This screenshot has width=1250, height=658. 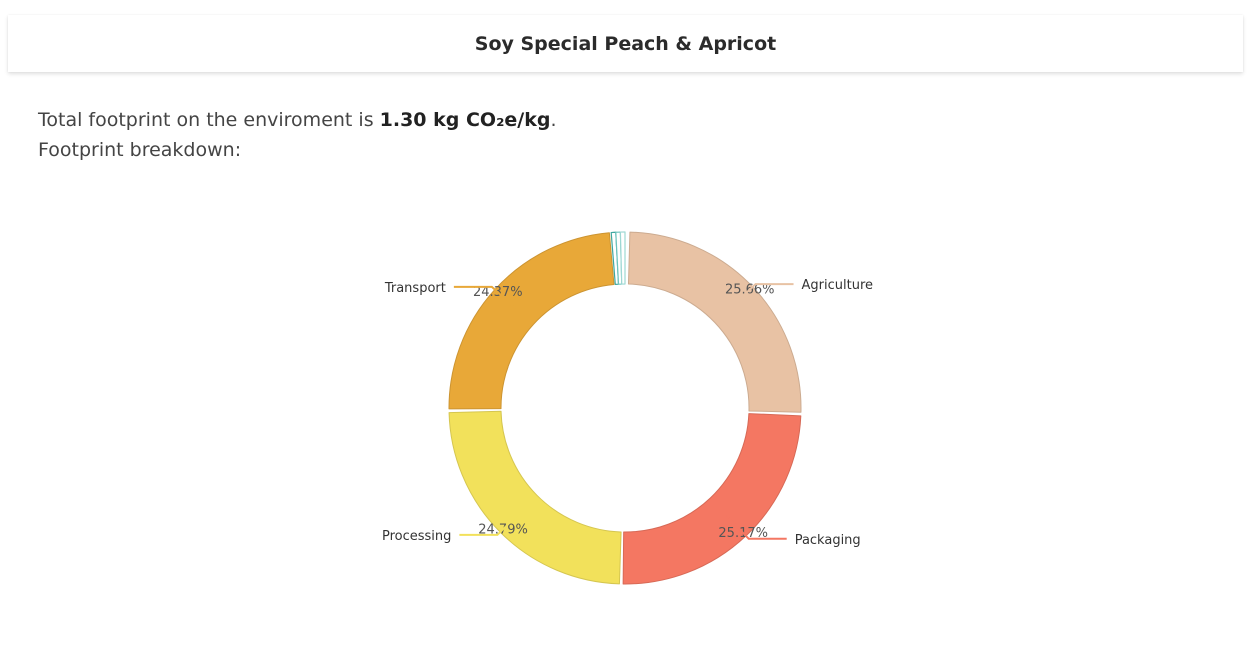 What do you see at coordinates (762, 295) in the screenshot?
I see `leader-line-agriculture` at bounding box center [762, 295].